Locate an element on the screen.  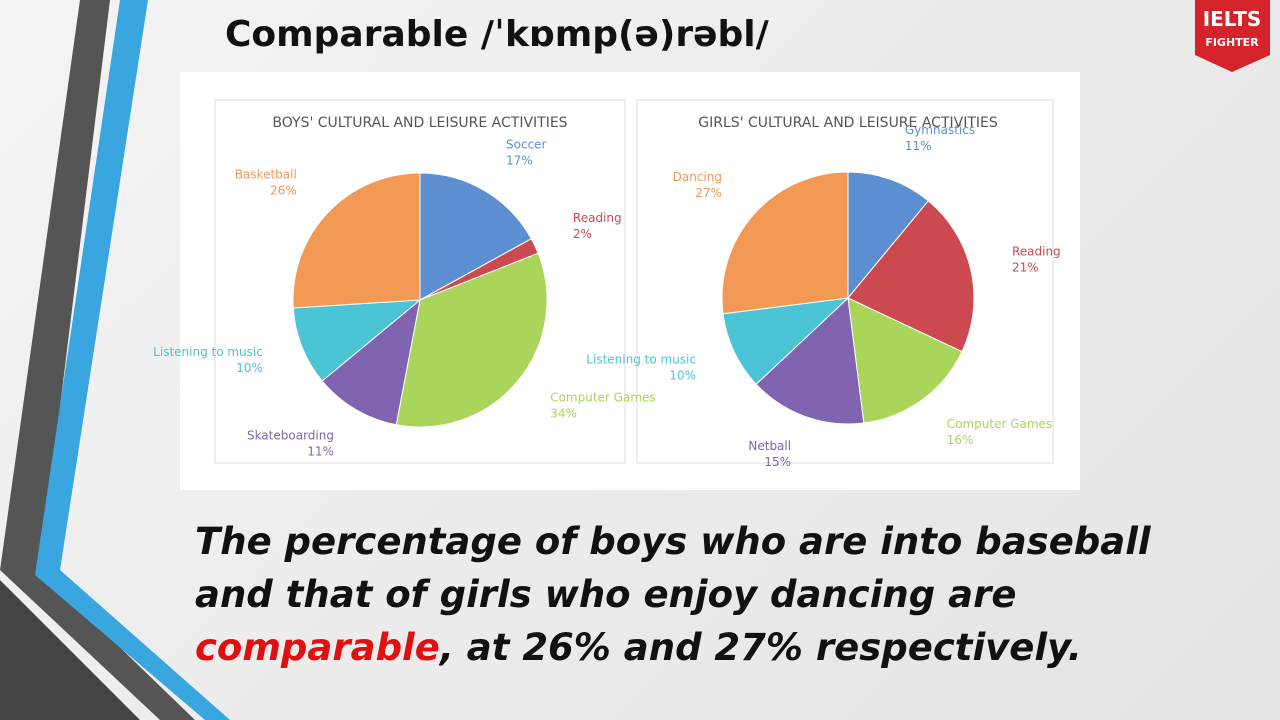
slice-value-label: 21% is located at coordinates (1025, 267).